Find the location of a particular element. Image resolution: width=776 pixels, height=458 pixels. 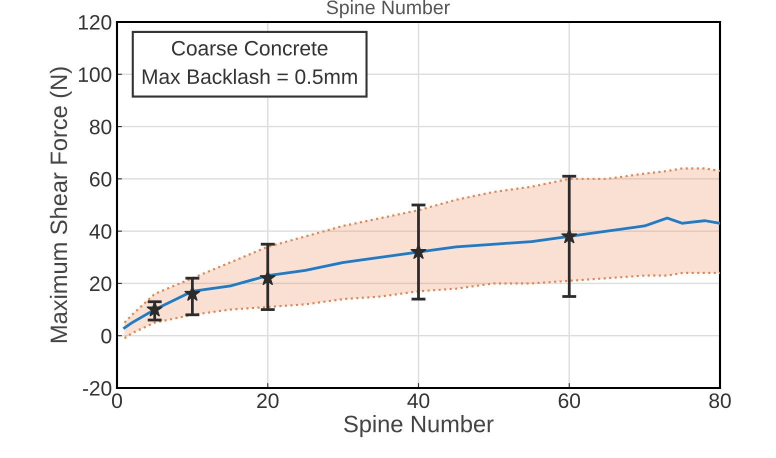

y-tick-label: 120 is located at coordinates (95, 22).